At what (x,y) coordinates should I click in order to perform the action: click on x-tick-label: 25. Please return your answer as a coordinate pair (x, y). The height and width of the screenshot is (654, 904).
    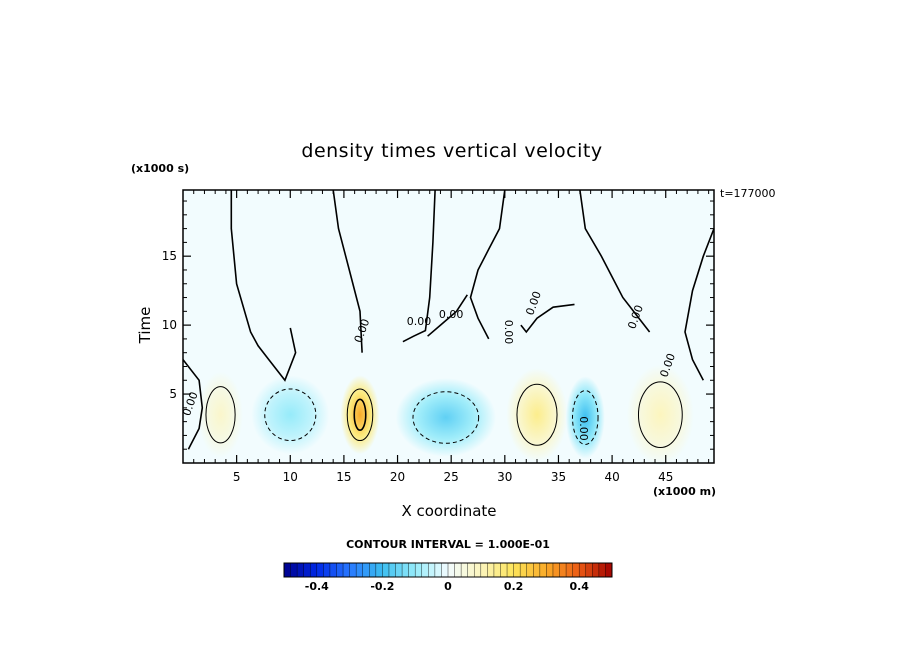
    Looking at the image, I should click on (451, 477).